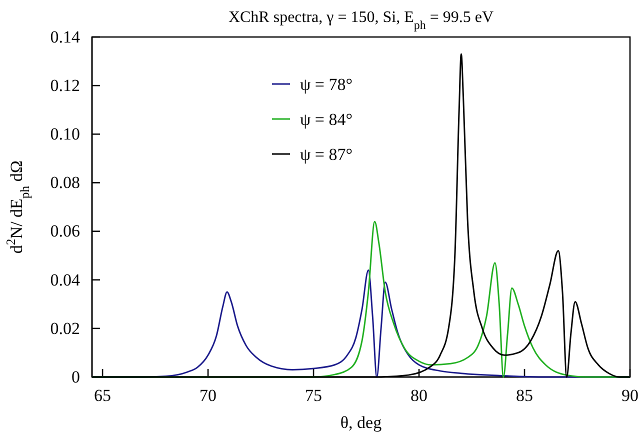 The image size is (640, 439). I want to click on chart-title: XChR spectra, γ = 150, Si, E$_{ph}$ = 99.5 eV, so click(361, 20).